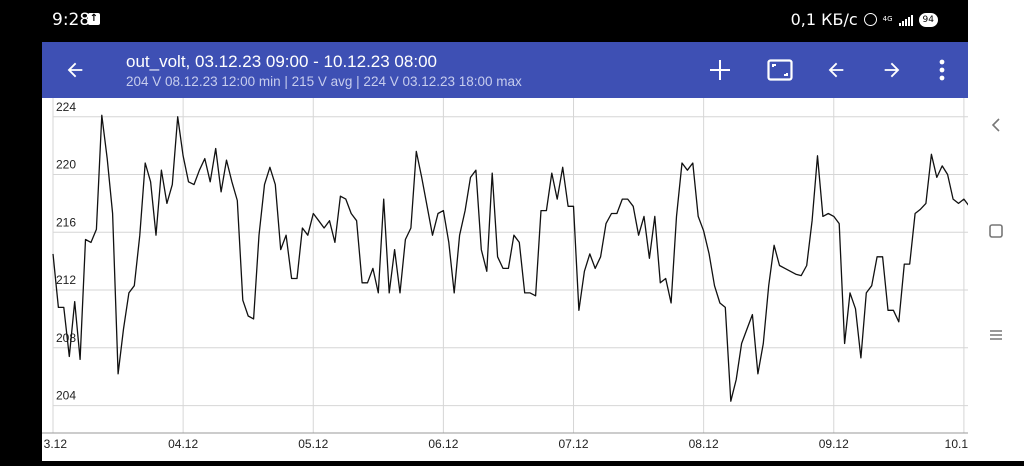 This screenshot has height=466, width=1024. I want to click on alarm-icon, so click(870, 19).